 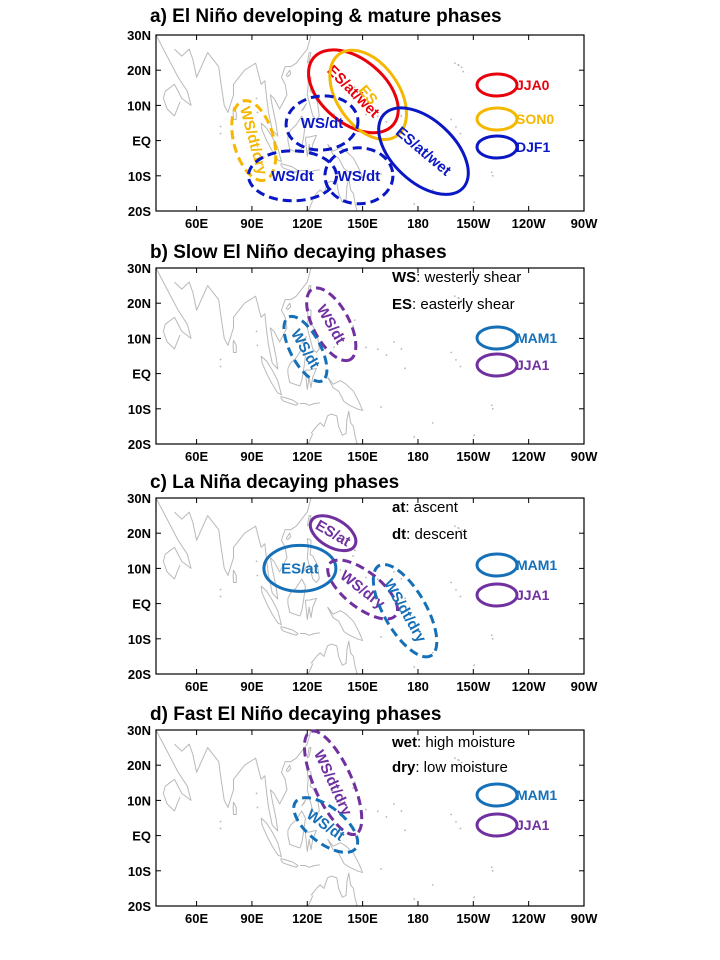 I want to click on panel-title: c) La Niña decaying phases, so click(x=274, y=482).